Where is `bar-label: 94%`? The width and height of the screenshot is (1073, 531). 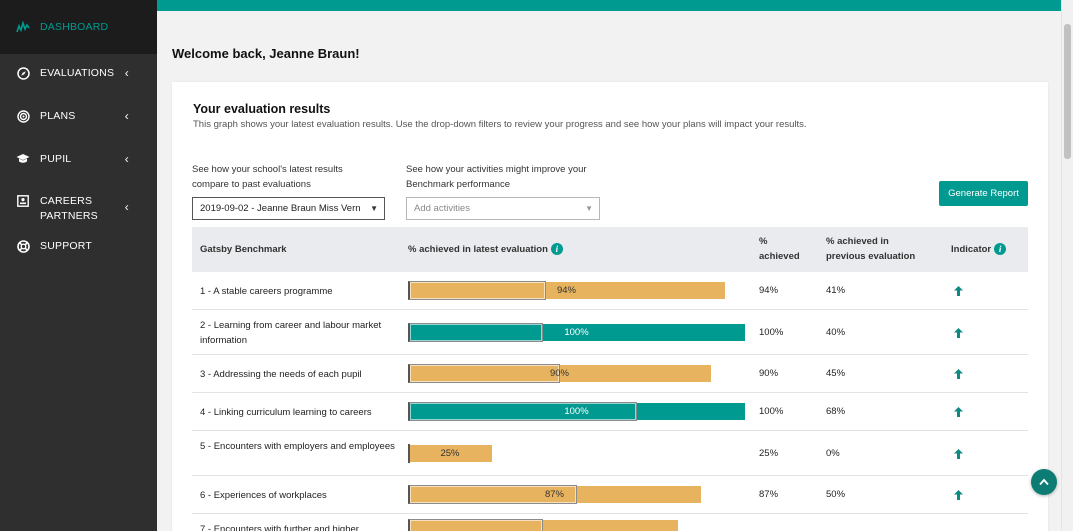
bar-label: 94% is located at coordinates (566, 290).